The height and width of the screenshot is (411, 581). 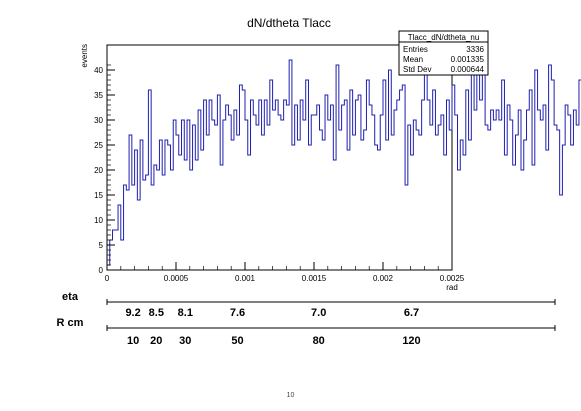 What do you see at coordinates (452, 278) in the screenshot?
I see `x-tick-label: 0.0025` at bounding box center [452, 278].